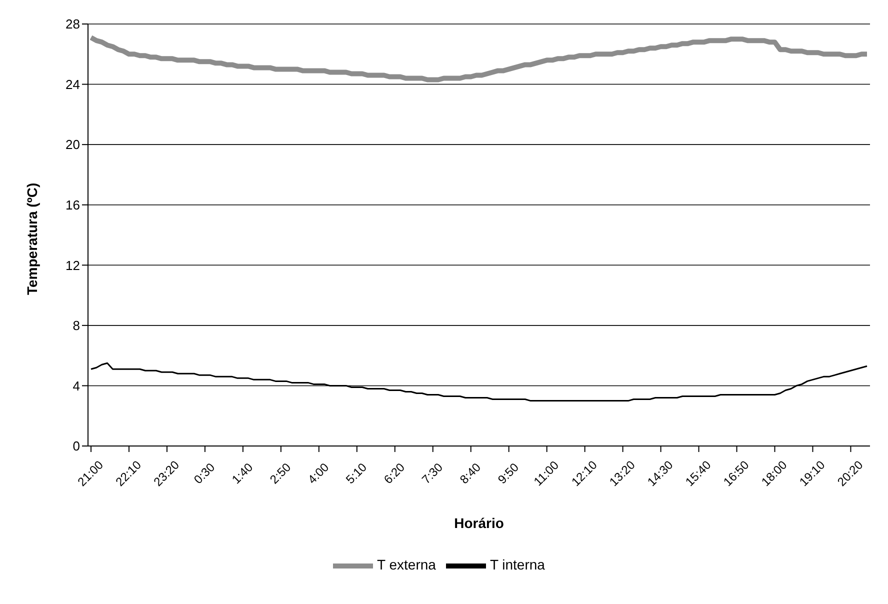 The image size is (888, 604). Describe the element at coordinates (204, 473) in the screenshot. I see `x-tick-label: 0:30` at that location.